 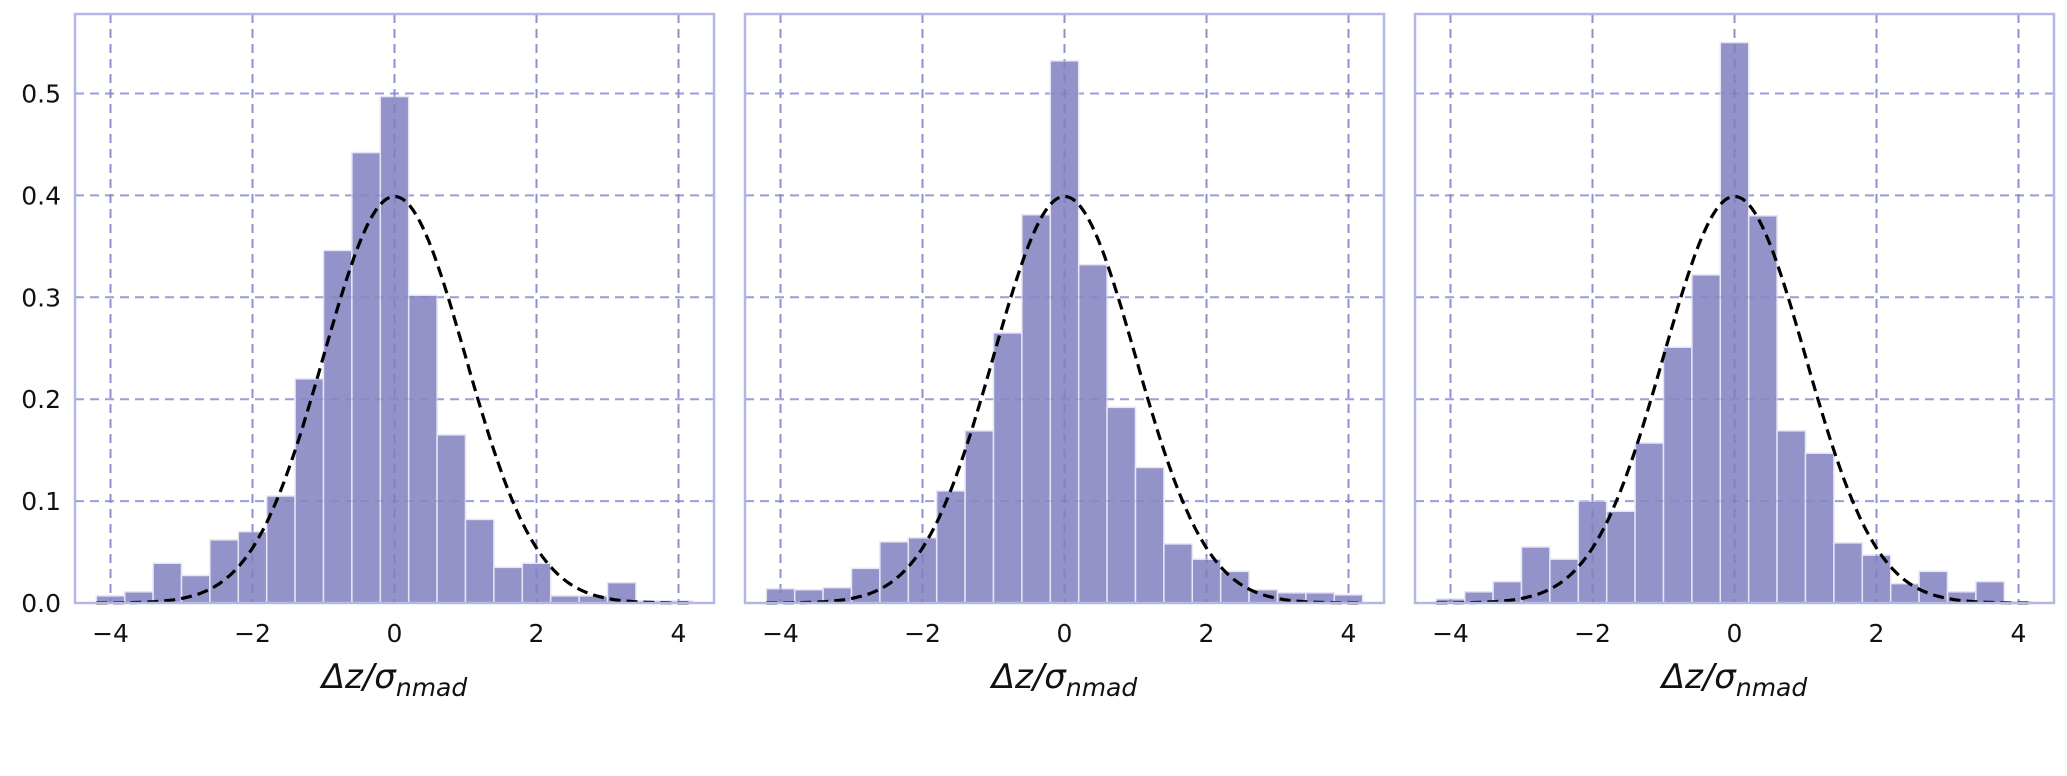 I want to click on y-tick-label: 0.1, so click(x=41, y=501).